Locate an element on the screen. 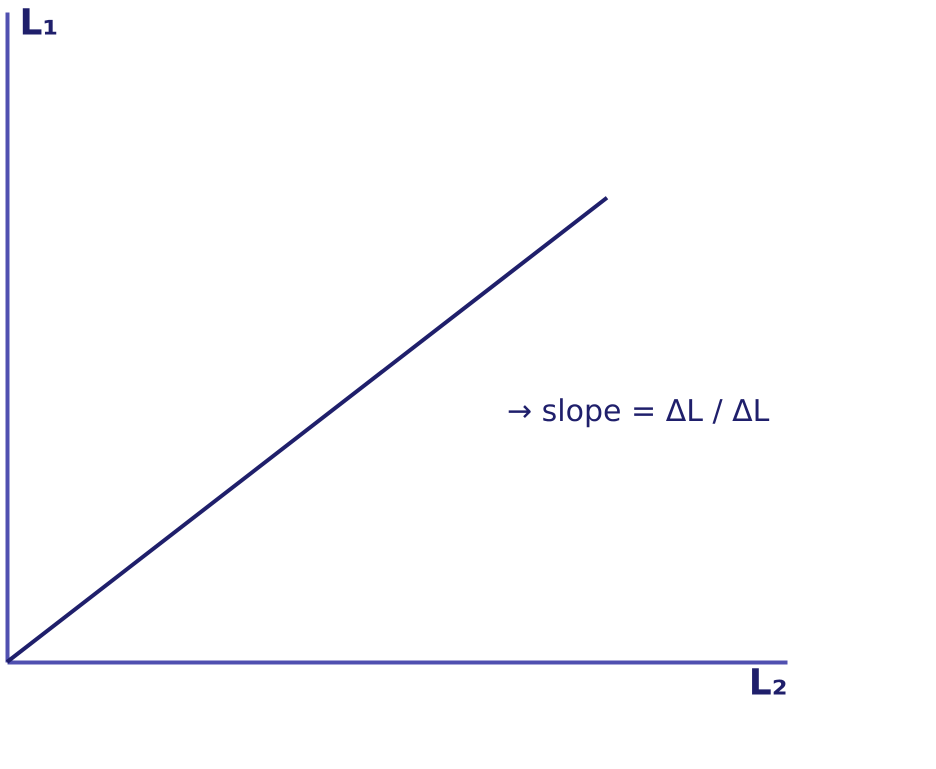  annotation: → slope = ΔL / ΔL is located at coordinates (638, 411).